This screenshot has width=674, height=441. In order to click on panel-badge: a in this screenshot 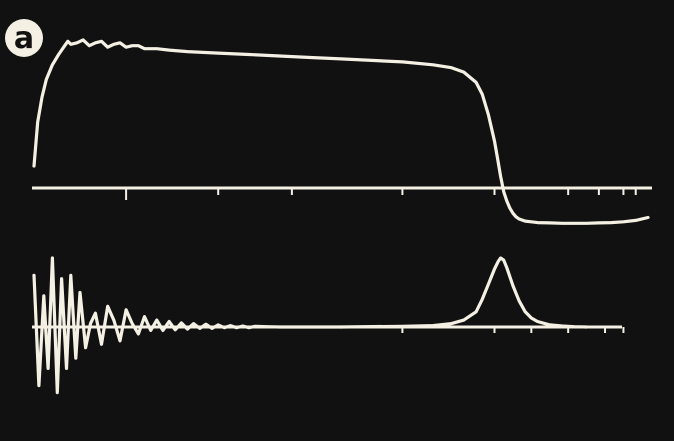, I will do `click(24, 38)`.